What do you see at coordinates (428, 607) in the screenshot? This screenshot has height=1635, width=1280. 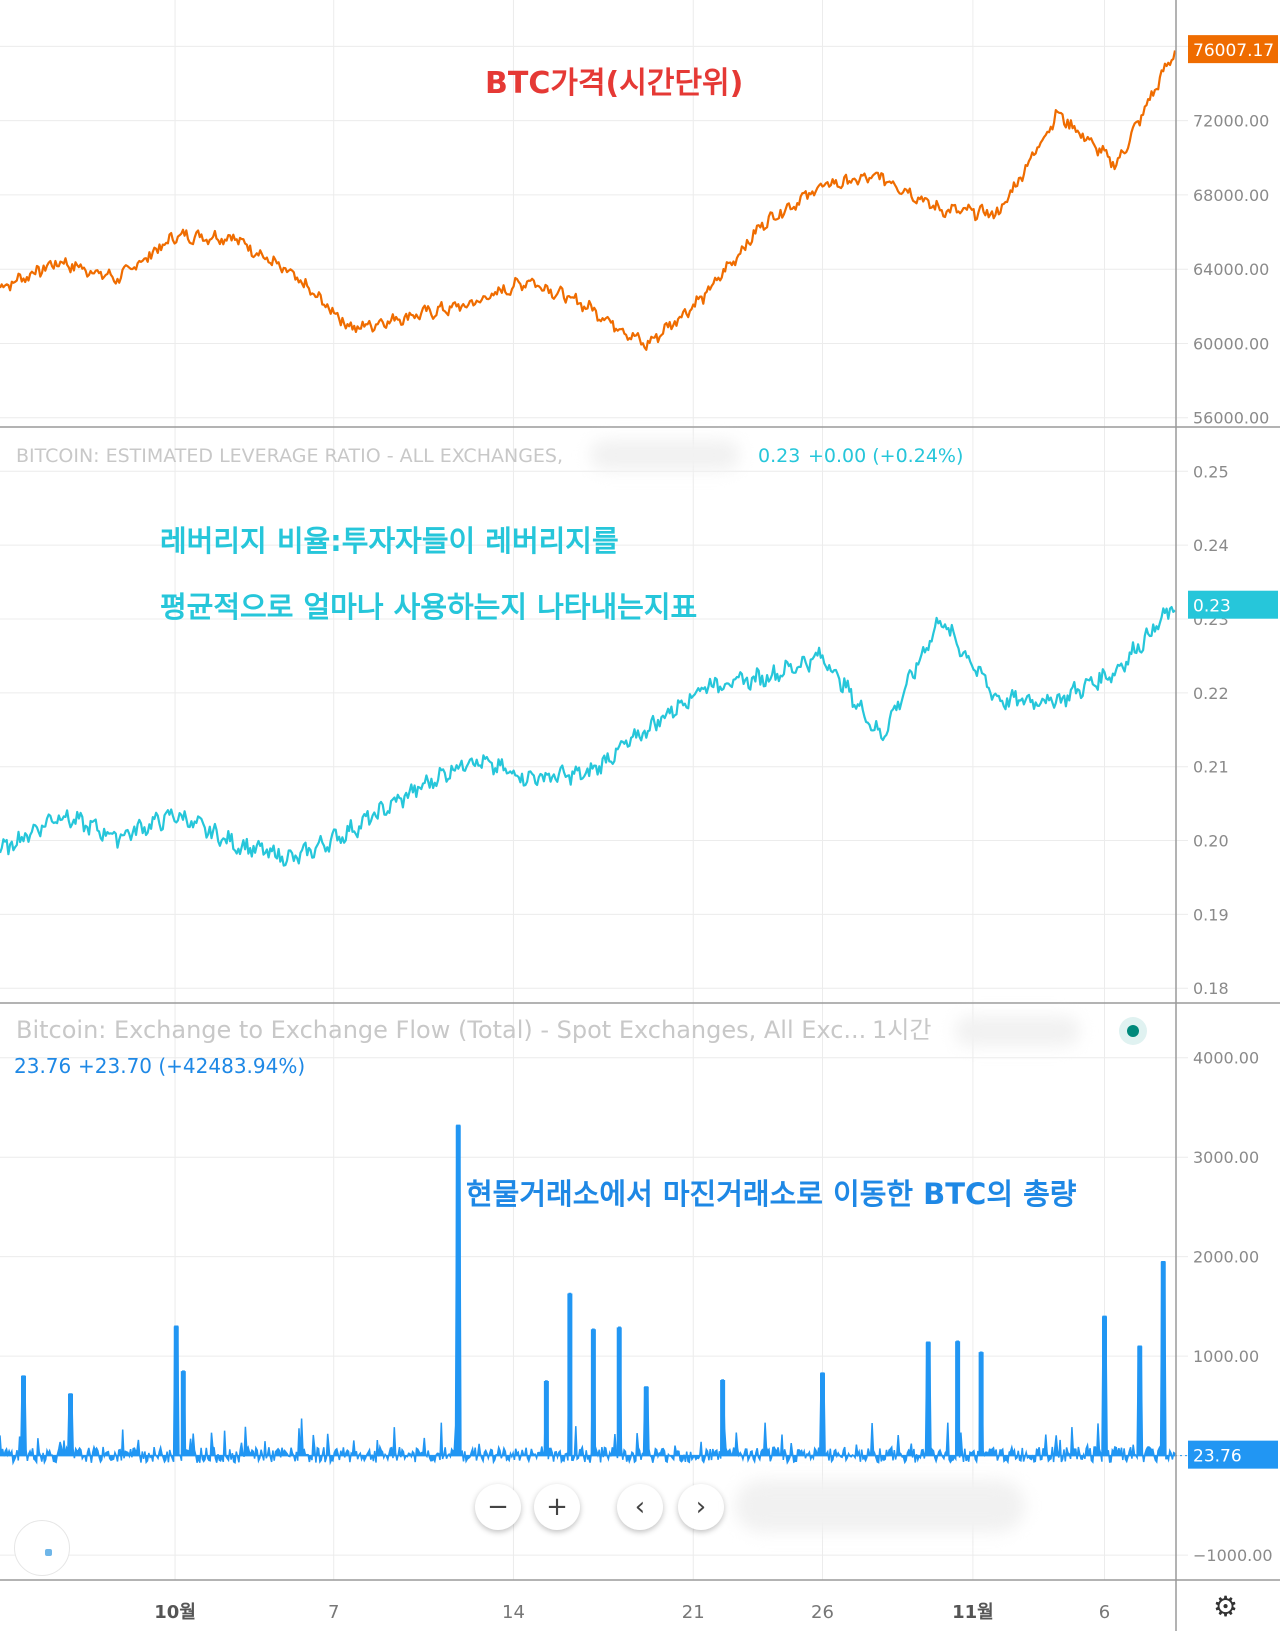 I see `annotation-text: 평균적으로 얼마나 사용하는지 나타내는지표` at bounding box center [428, 607].